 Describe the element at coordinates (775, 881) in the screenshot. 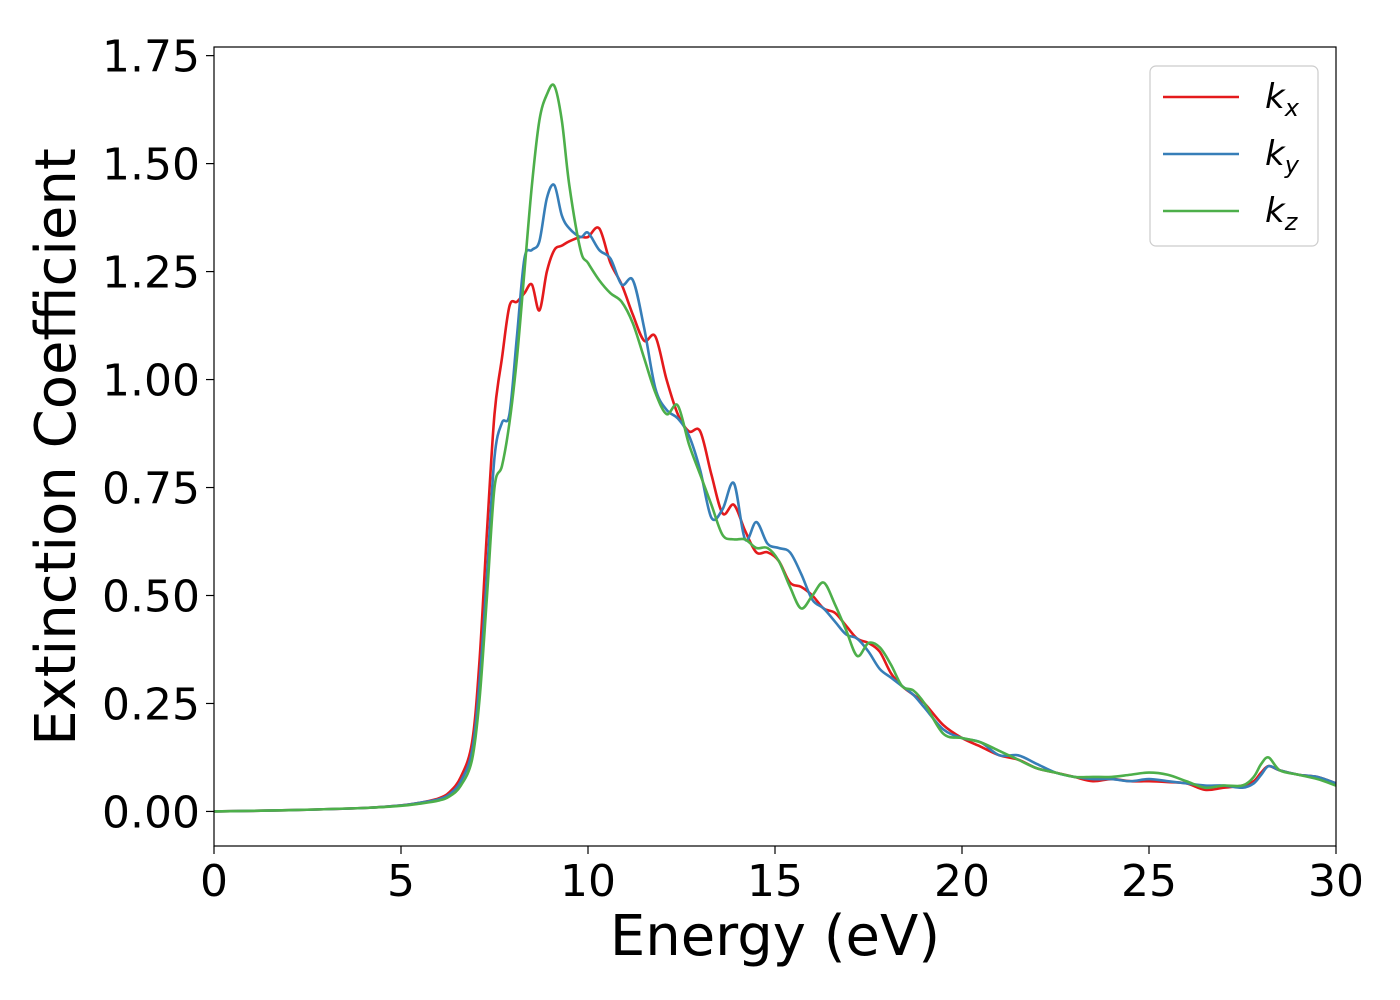

I see `x-tick-label: 15` at that location.